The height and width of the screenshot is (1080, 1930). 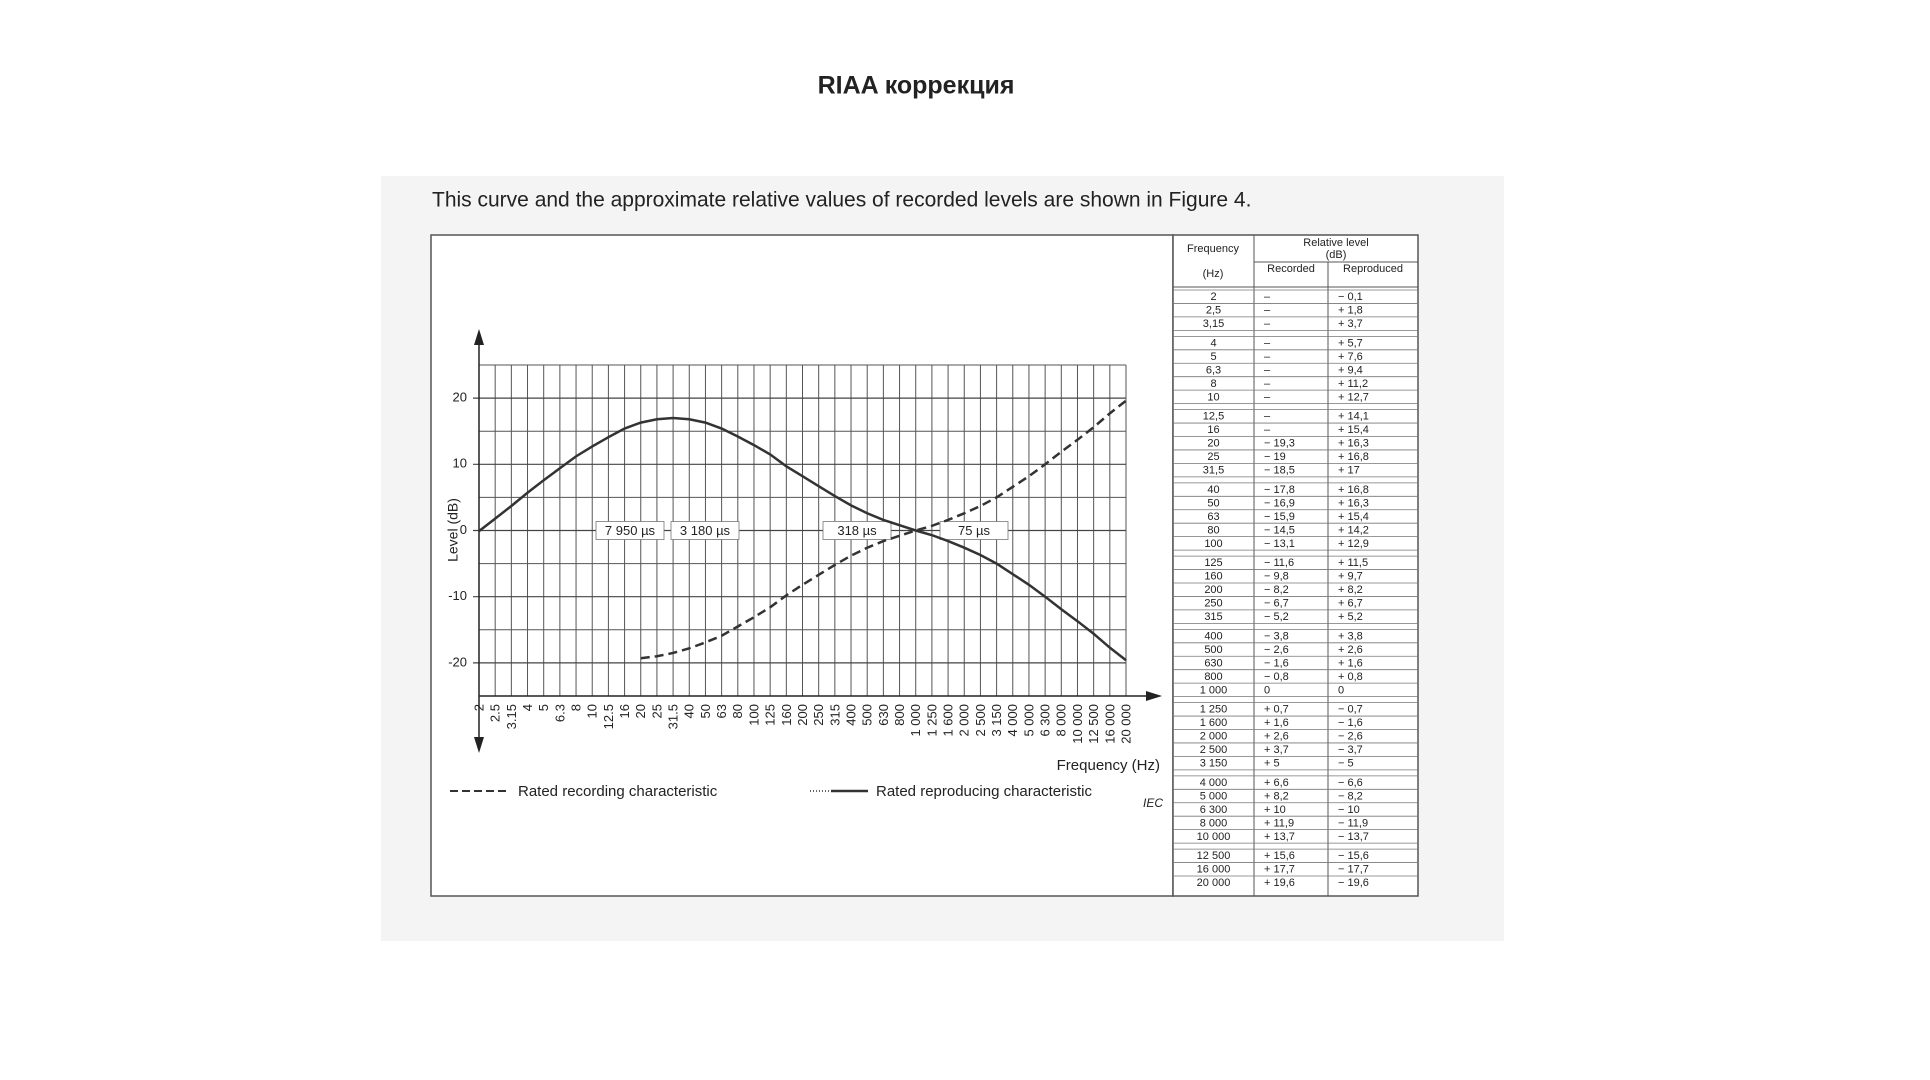 I want to click on x-tick-label: 400, so click(x=850, y=715).